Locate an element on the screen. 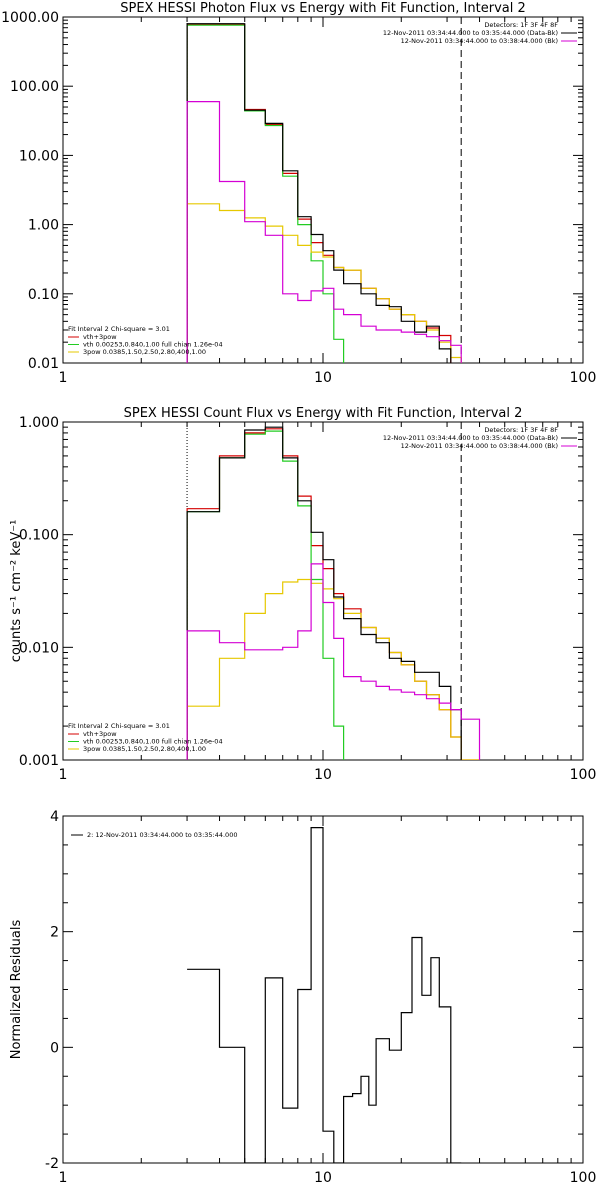  y-tick-label: 4 is located at coordinates (54, 817).